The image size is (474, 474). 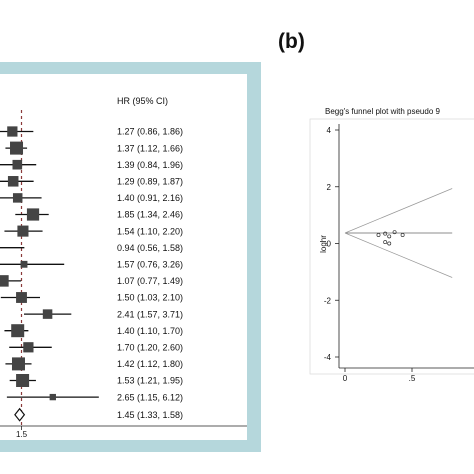 I want to click on study-hr-label-17: 2.65 (1.15, 6.12), so click(x=150, y=397).